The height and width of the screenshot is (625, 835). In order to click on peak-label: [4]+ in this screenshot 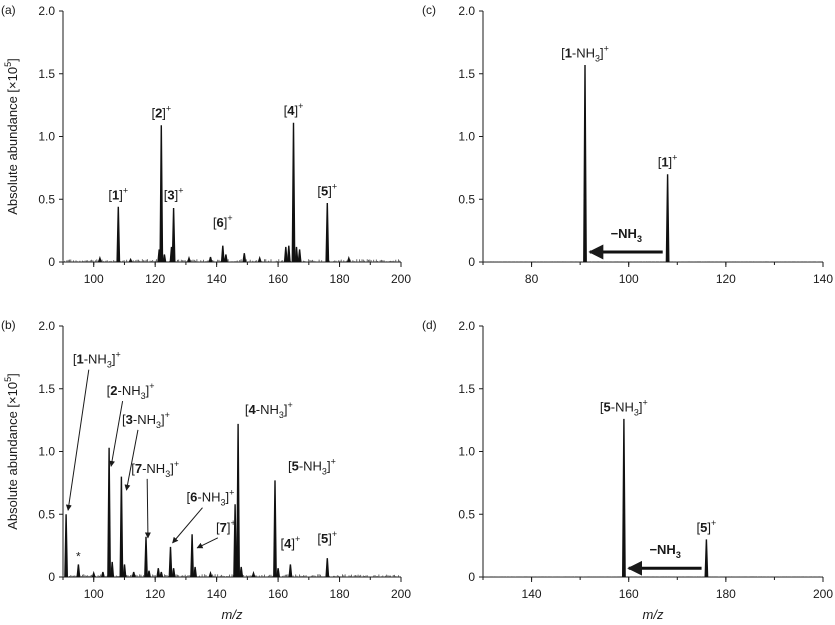, I will do `click(294, 109)`.